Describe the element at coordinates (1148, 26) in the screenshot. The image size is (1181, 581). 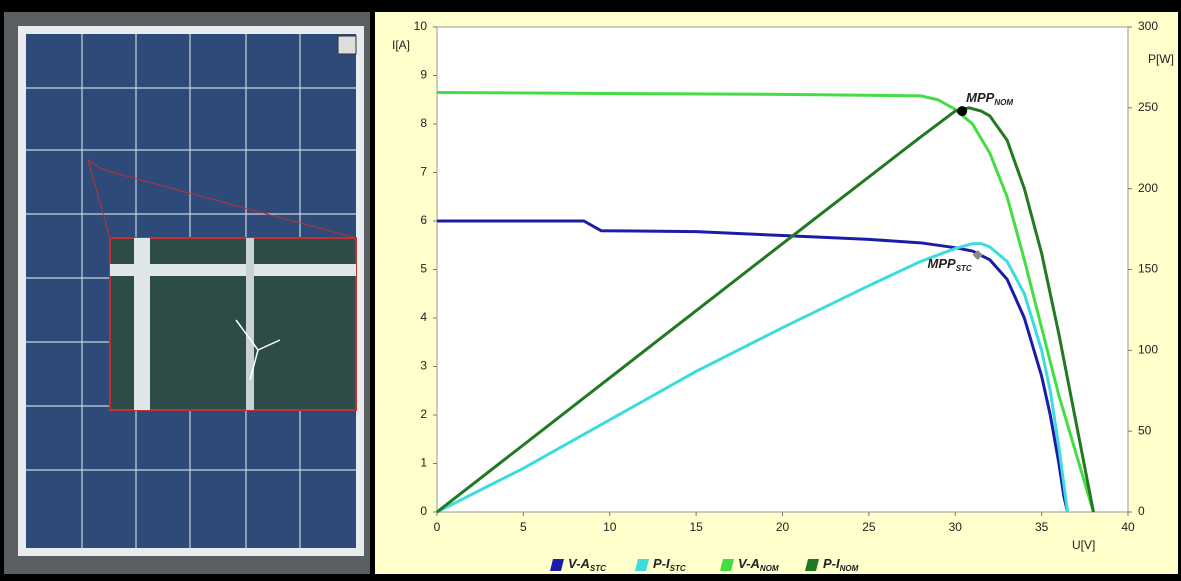
I see `y2-tick-label: 300` at that location.